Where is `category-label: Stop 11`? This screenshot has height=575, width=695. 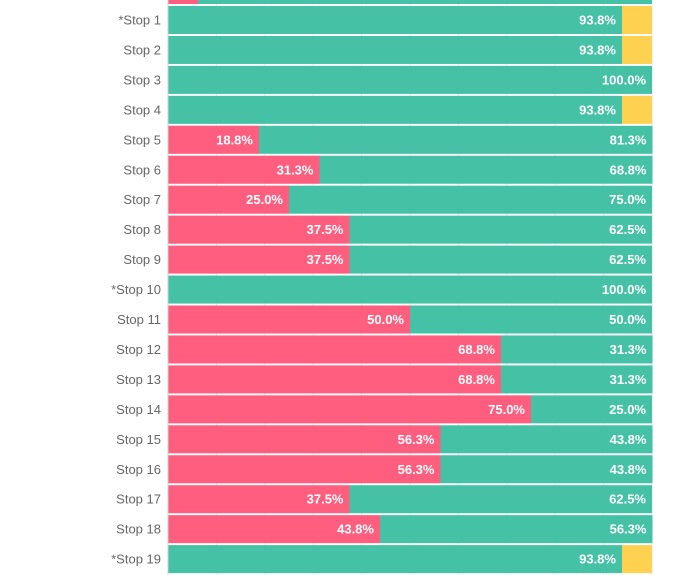 category-label: Stop 11 is located at coordinates (139, 319).